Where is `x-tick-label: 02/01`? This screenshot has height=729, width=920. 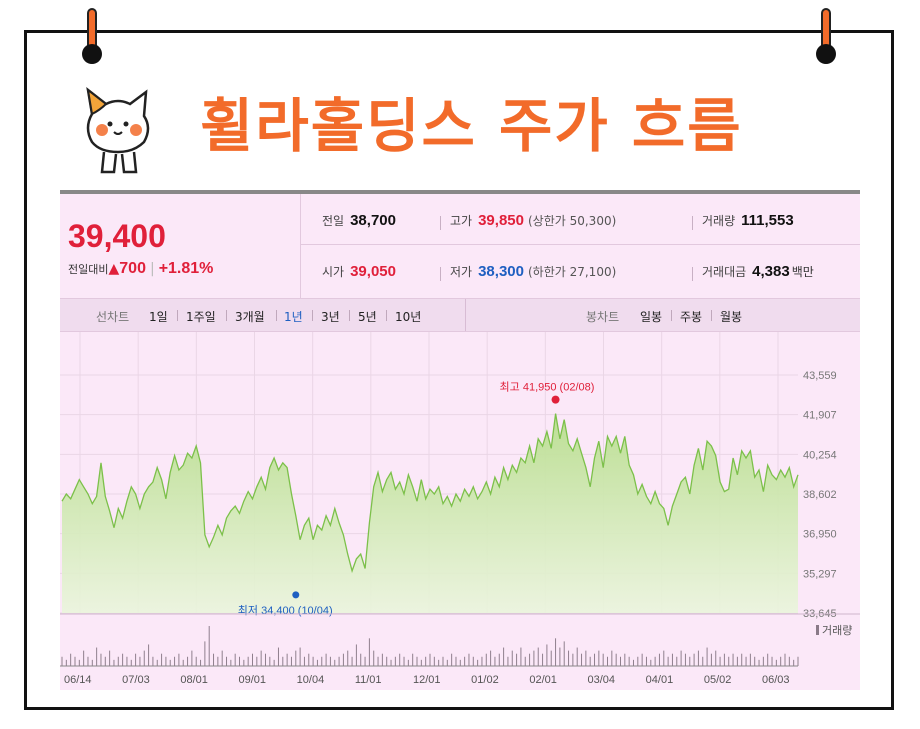
x-tick-label: 02/01 is located at coordinates (543, 680).